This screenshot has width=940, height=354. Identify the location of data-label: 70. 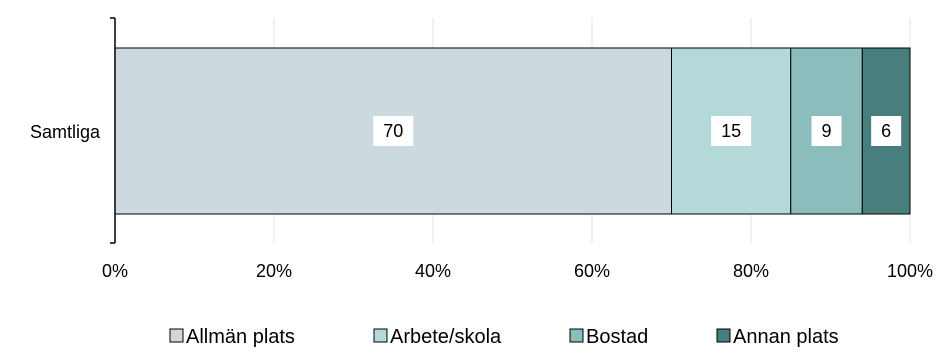
(393, 131).